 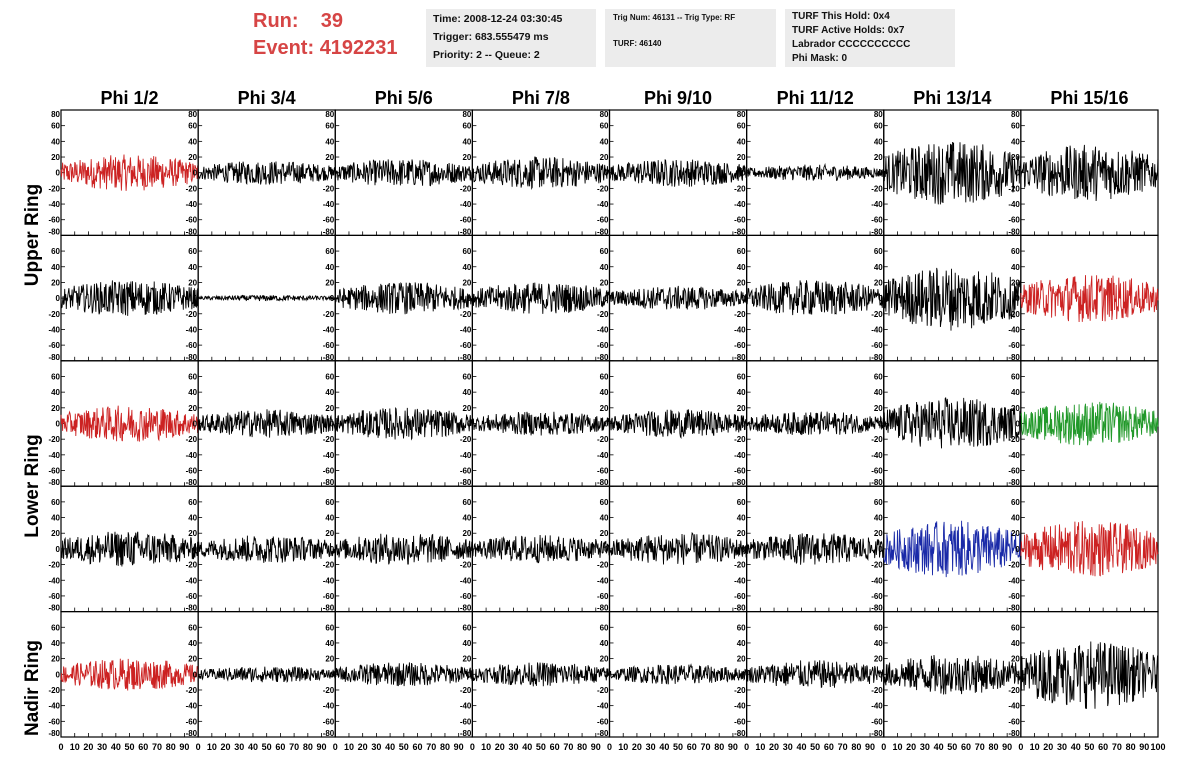 What do you see at coordinates (841, 16) in the screenshot?
I see `turf-hold-text: TURF This Hold: 0x4` at bounding box center [841, 16].